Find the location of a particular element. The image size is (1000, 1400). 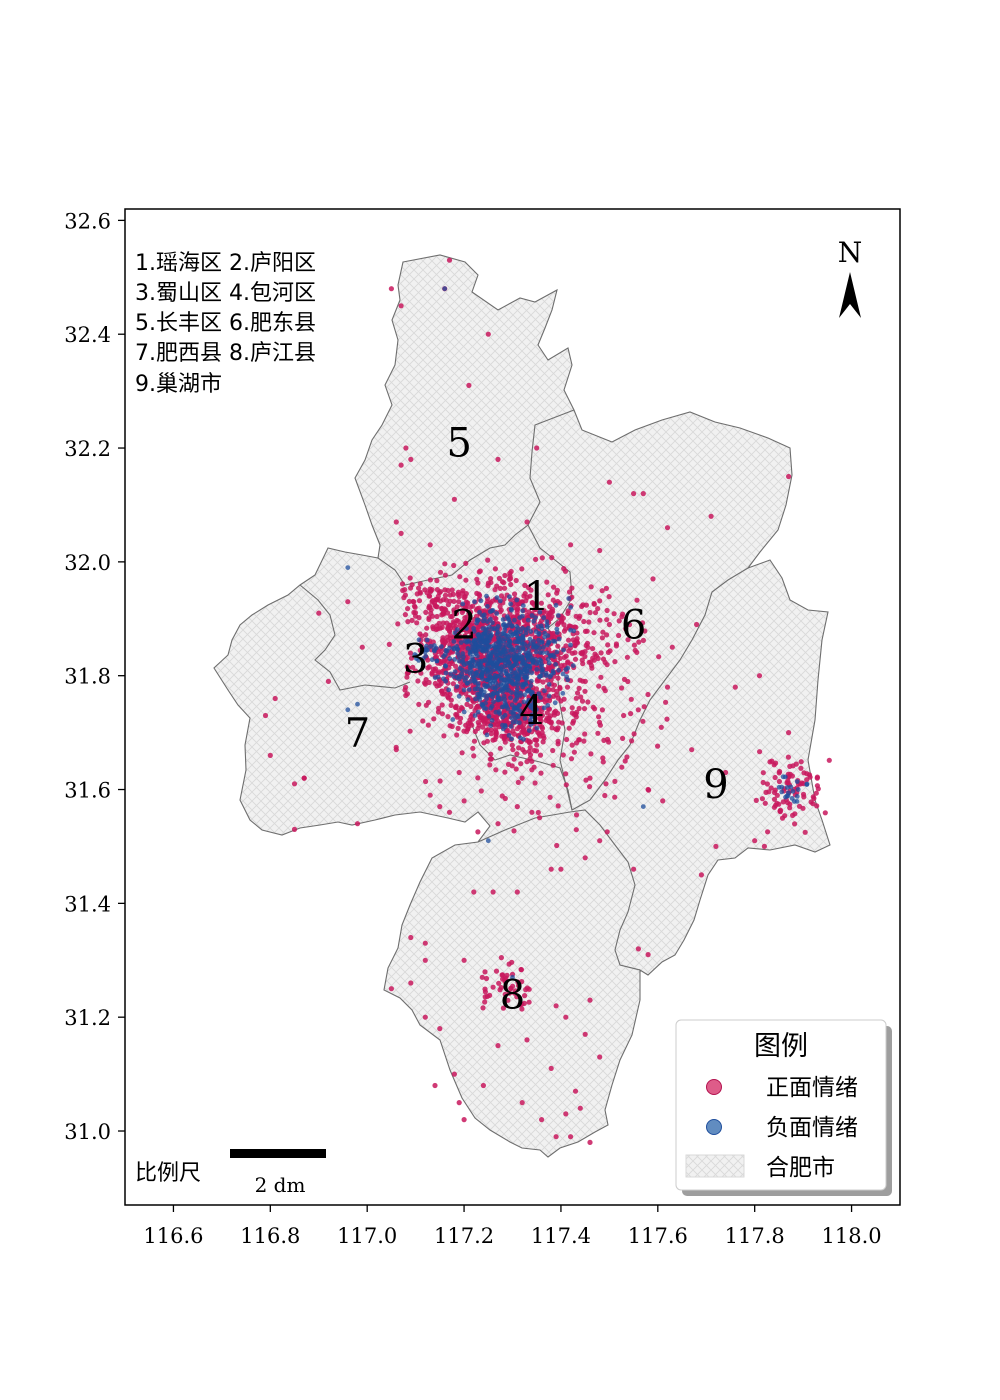

district-label-2: 2 is located at coordinates (463, 625).